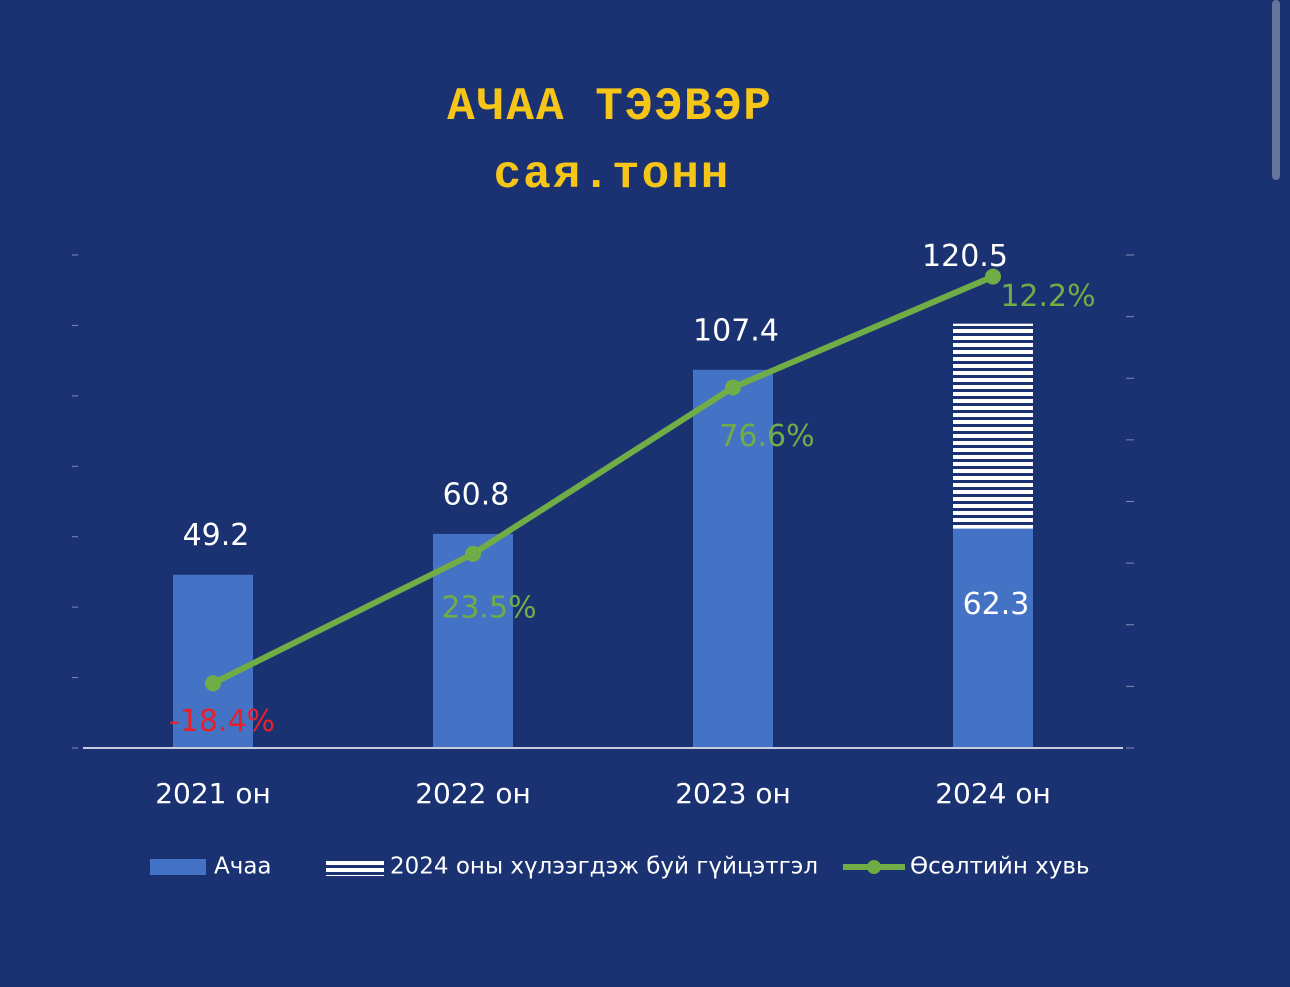  I want to click on bar-value-label: 62.3, so click(996, 604).